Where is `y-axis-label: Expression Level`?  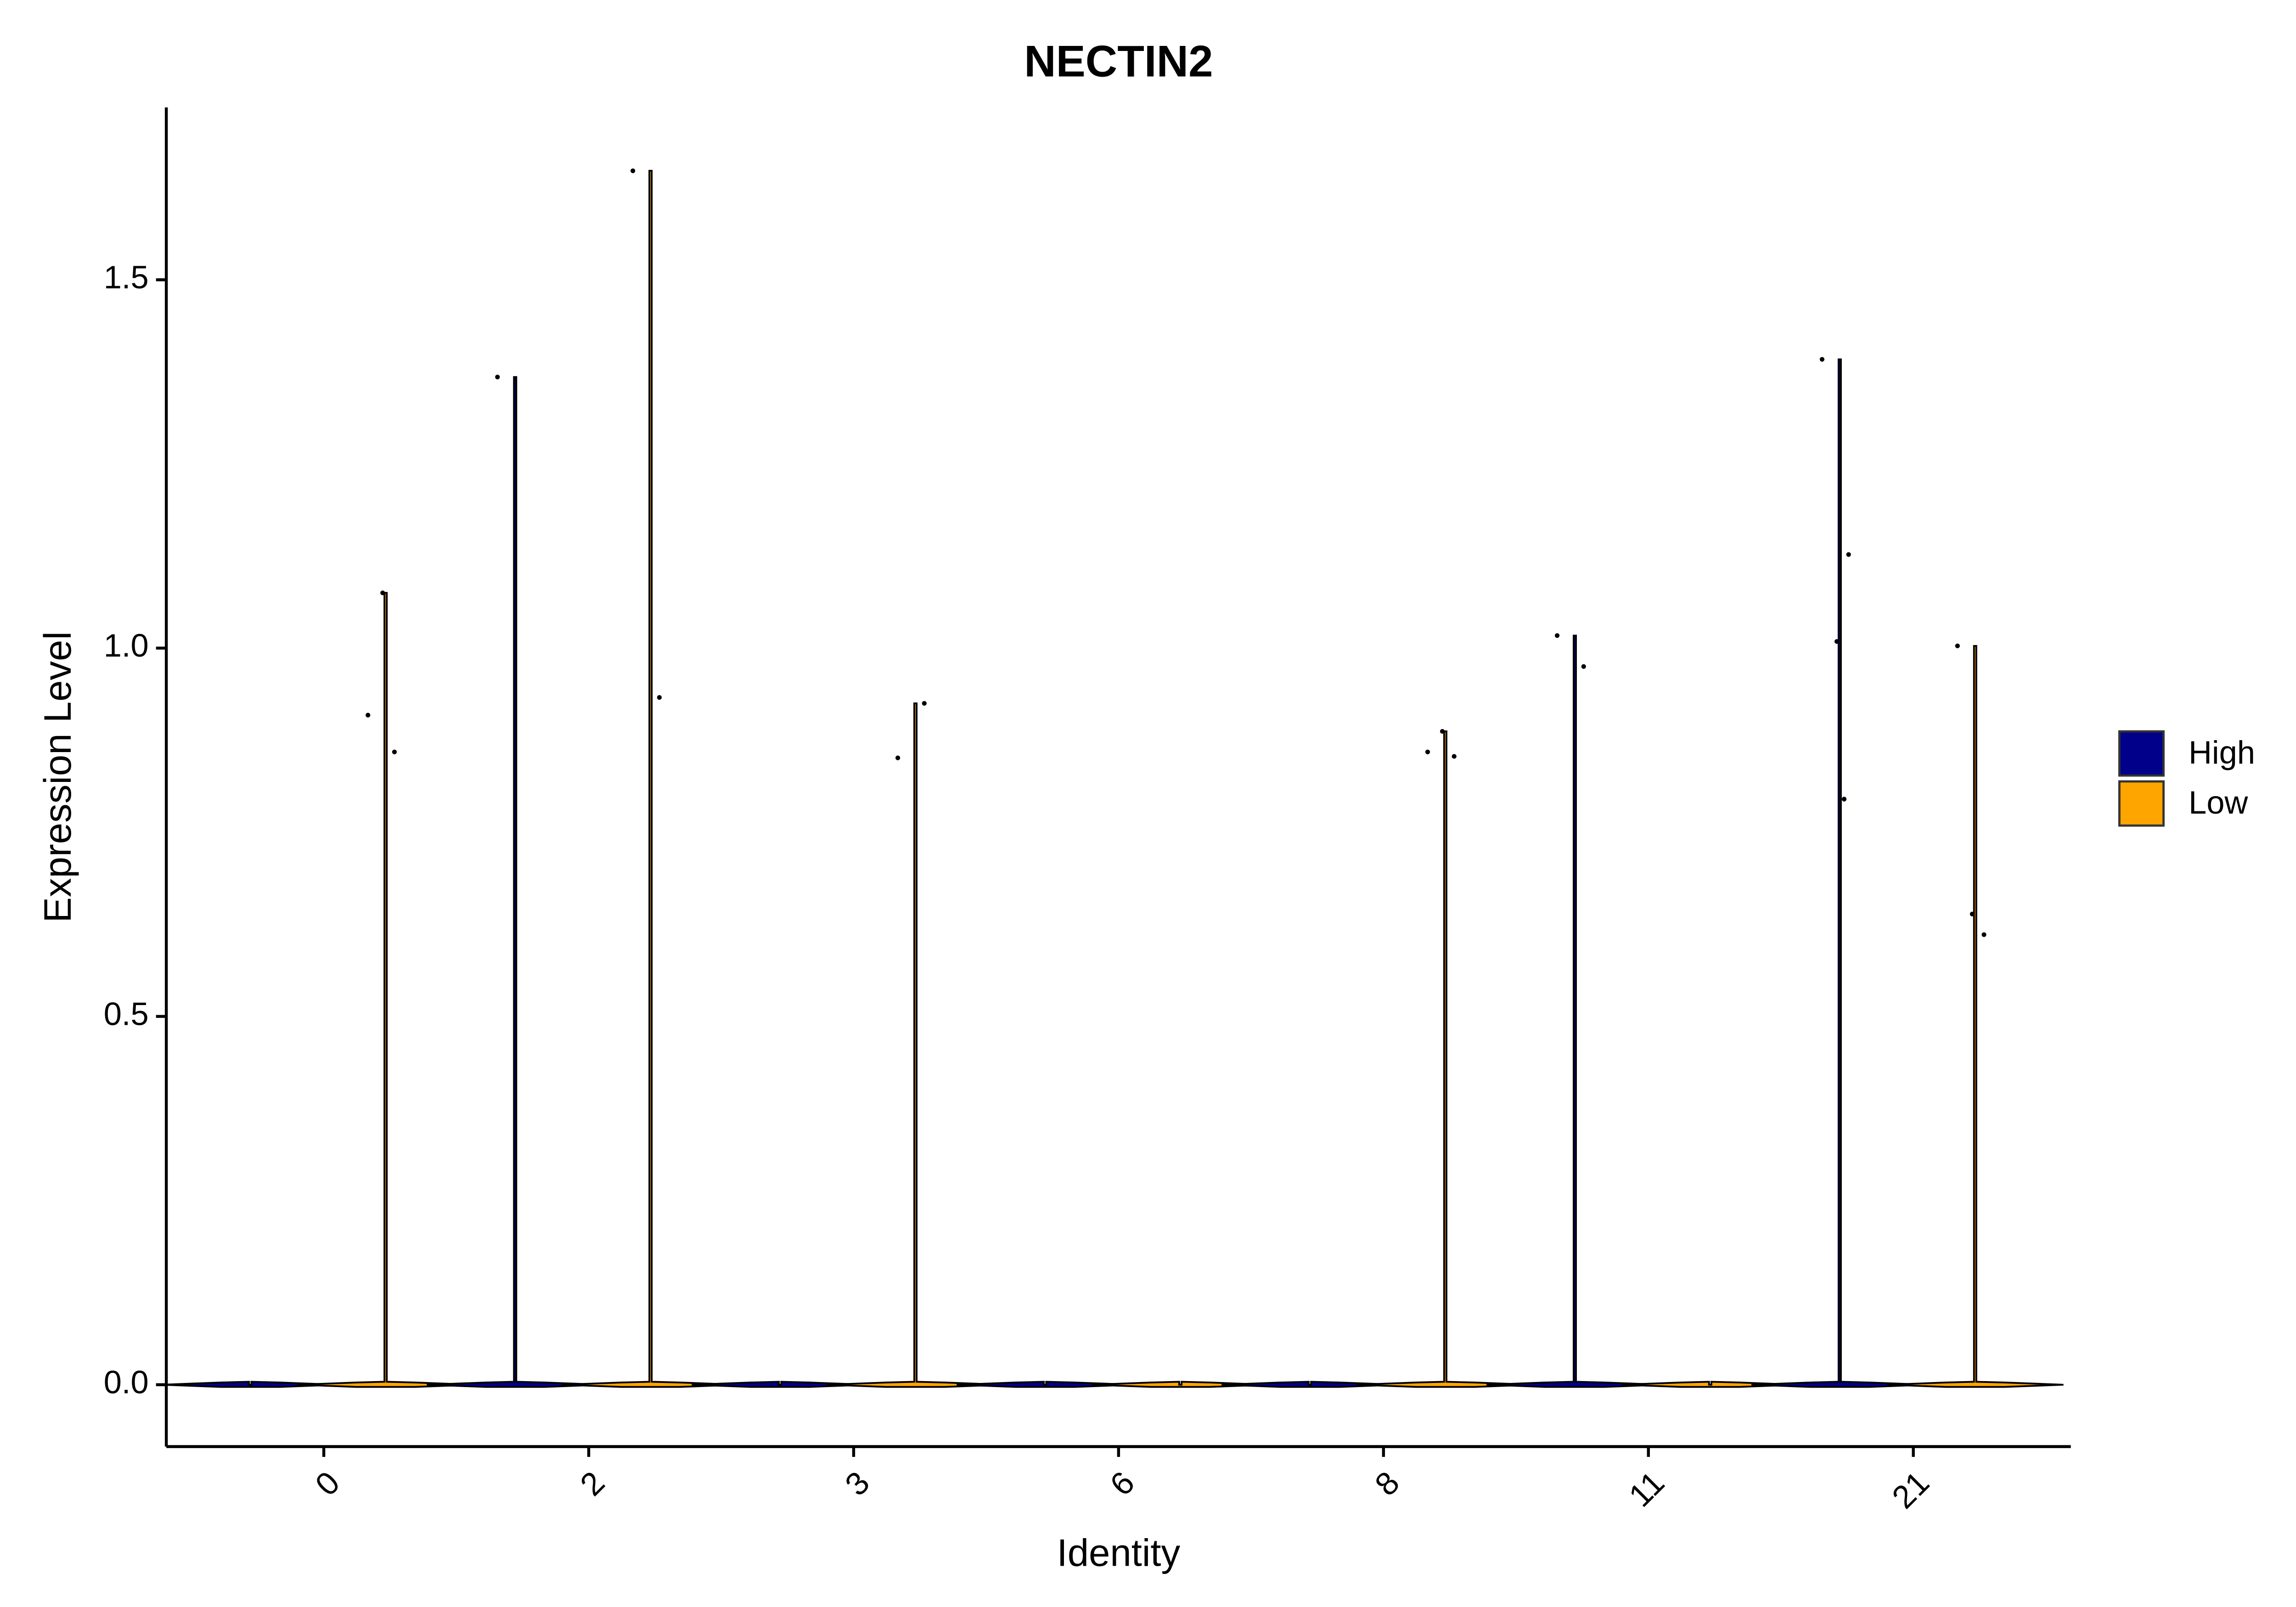
y-axis-label: Expression Level is located at coordinates (57, 777).